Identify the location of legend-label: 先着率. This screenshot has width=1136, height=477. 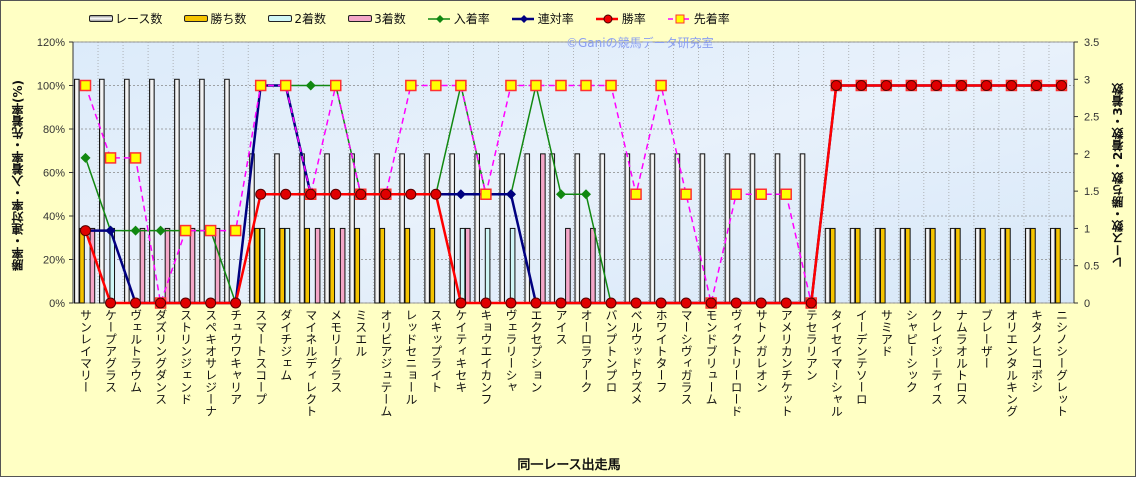
(711, 19).